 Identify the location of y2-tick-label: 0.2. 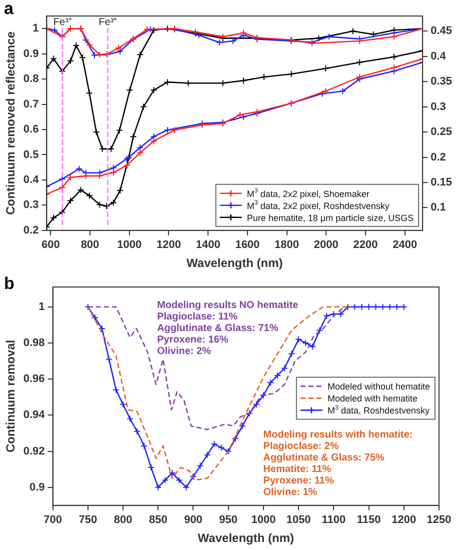
(438, 157).